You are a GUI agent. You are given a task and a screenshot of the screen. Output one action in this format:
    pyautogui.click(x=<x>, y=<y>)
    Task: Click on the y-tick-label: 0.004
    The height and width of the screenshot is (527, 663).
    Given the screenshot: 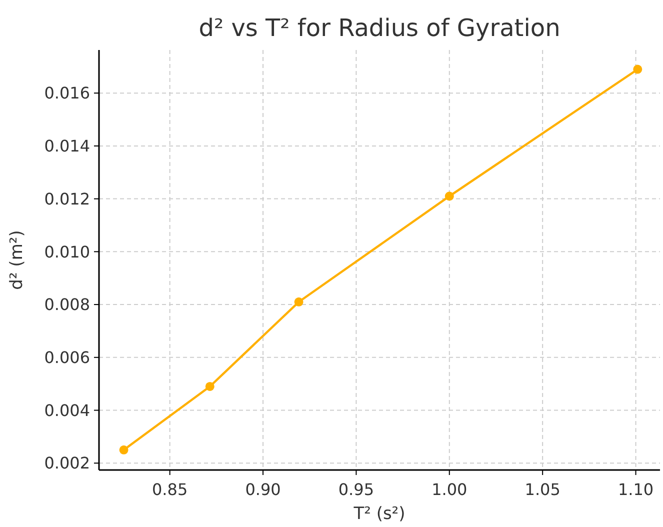 What is the action you would take?
    pyautogui.click(x=67, y=410)
    